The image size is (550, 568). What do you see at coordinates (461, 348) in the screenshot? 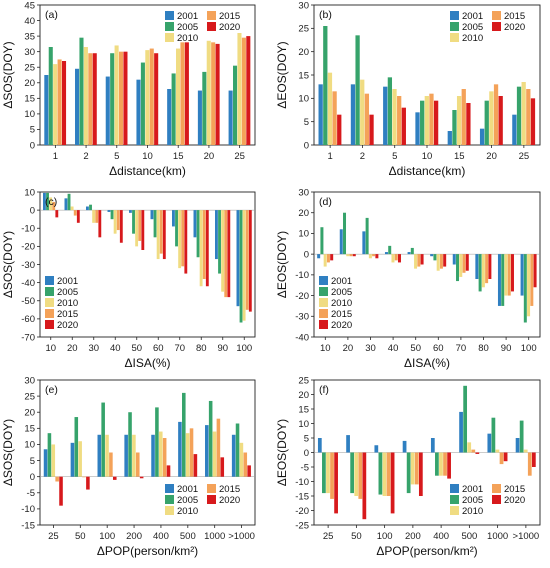
I see `x-tick-label: 70` at bounding box center [461, 348].